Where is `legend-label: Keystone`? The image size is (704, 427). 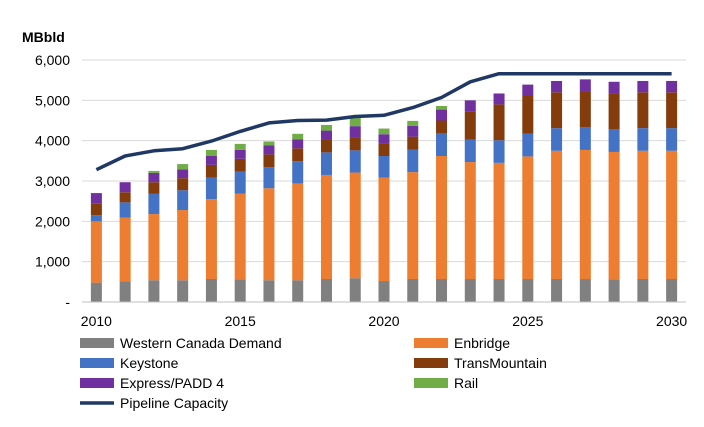
legend-label: Keystone is located at coordinates (149, 363).